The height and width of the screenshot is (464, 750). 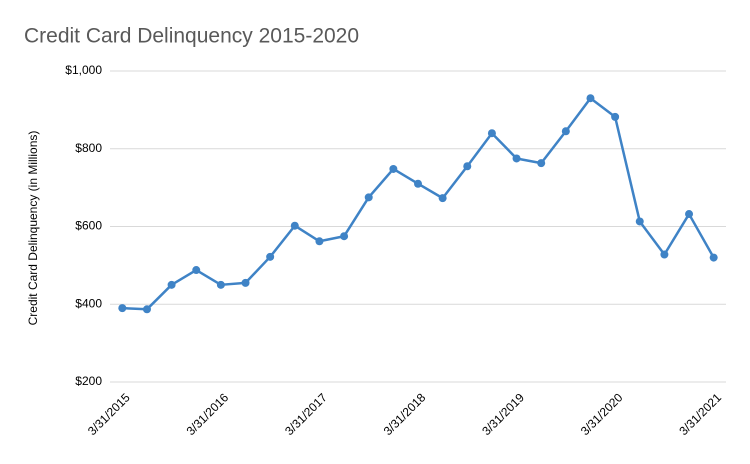 I want to click on x-tick-label: 3/31/2016, so click(x=208, y=414).